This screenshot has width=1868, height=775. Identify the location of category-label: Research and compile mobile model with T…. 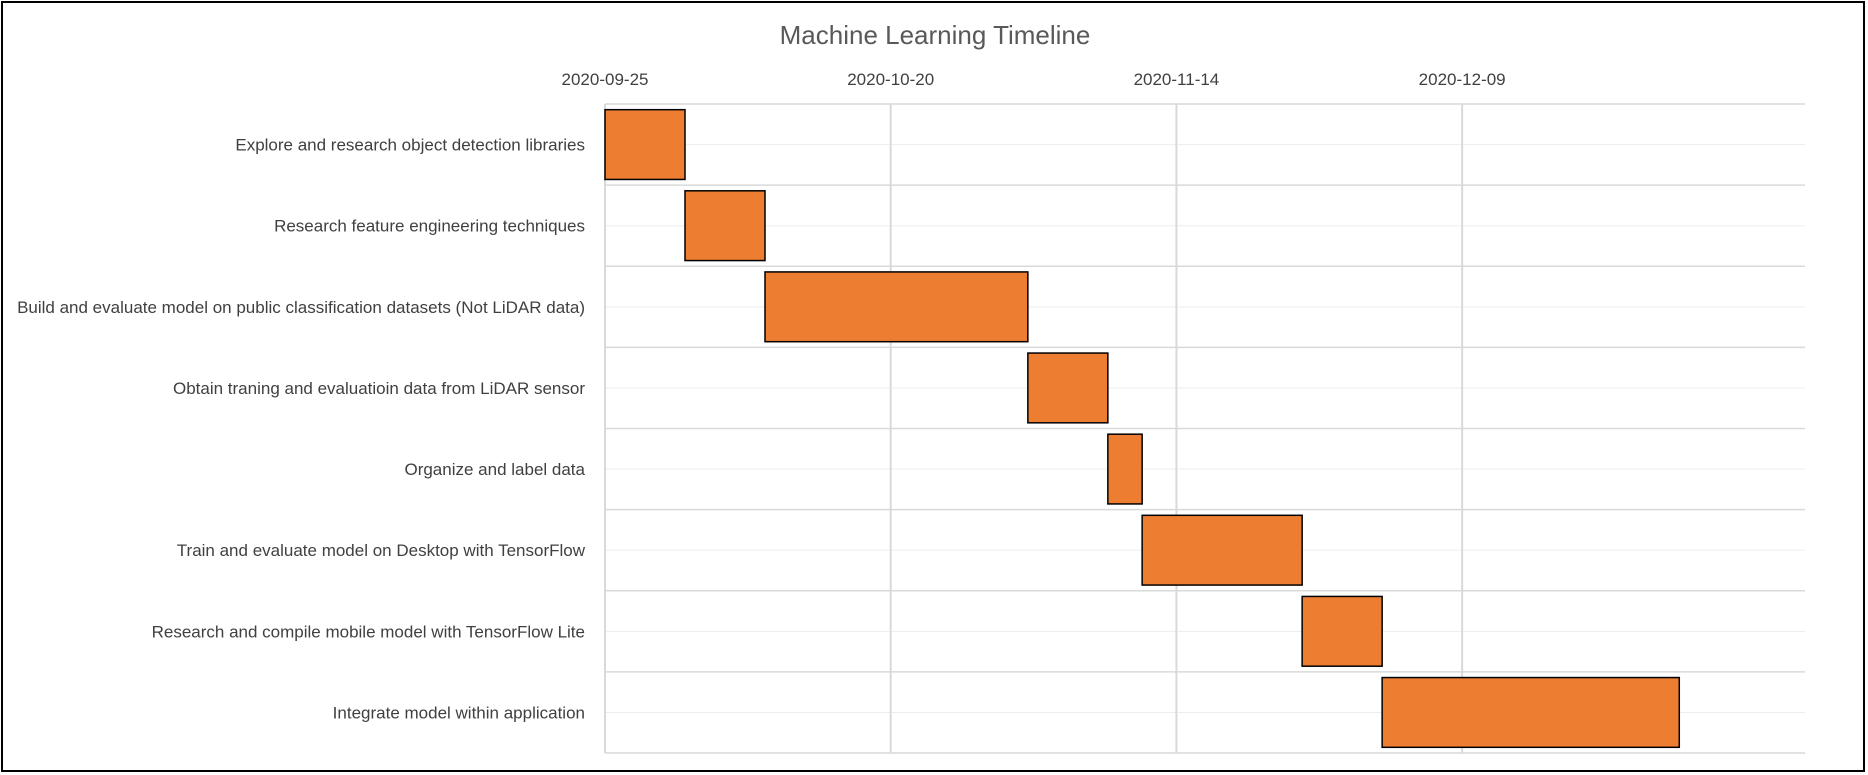
(368, 631).